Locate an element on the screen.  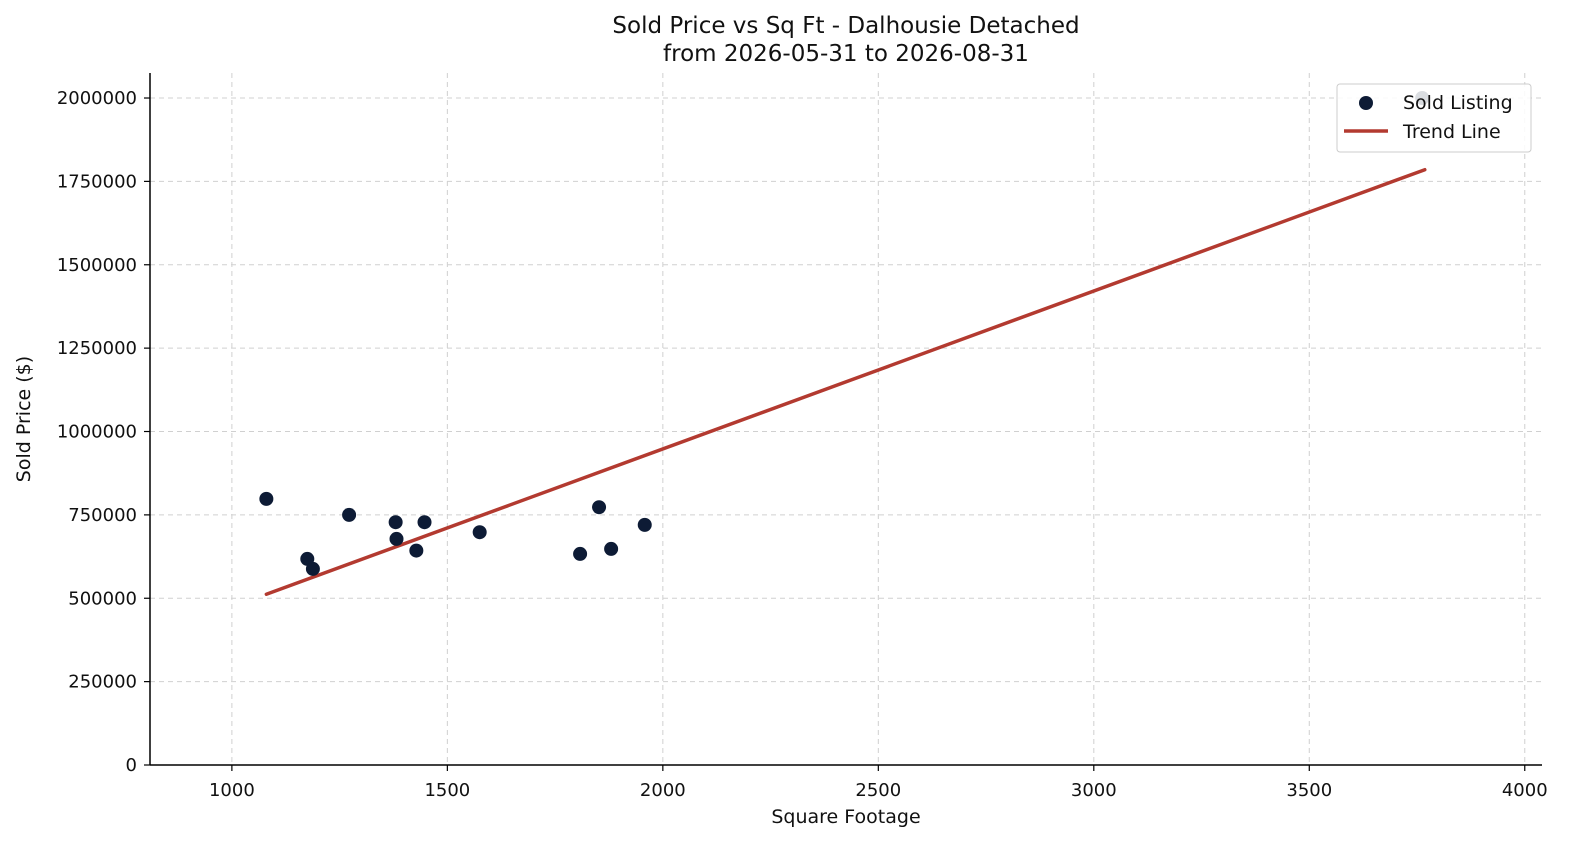
y-tick-label: 0 is located at coordinates (131, 765).